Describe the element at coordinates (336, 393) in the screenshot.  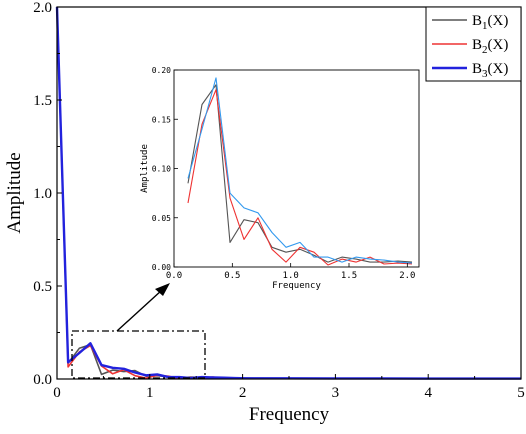
I see `main-x-tick-label: 3` at that location.